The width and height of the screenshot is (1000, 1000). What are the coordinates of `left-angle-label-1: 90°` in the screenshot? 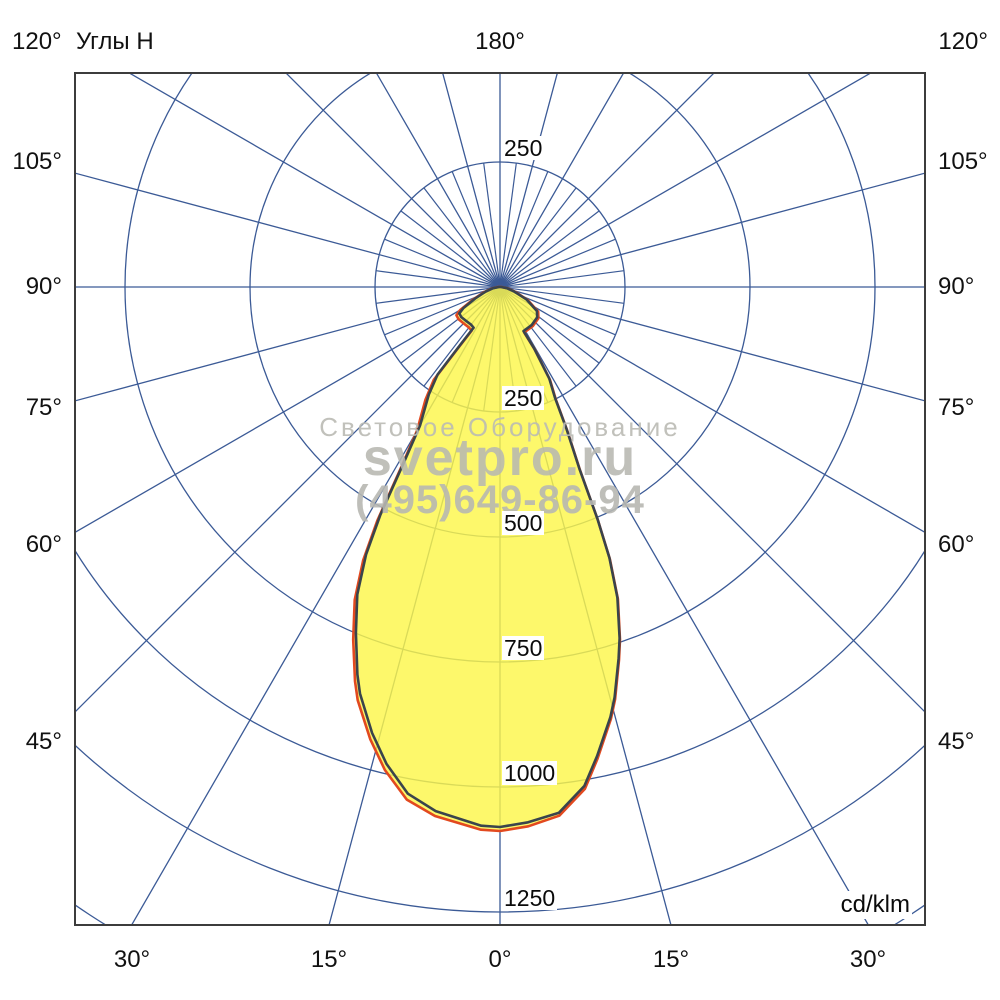 It's located at (43, 286).